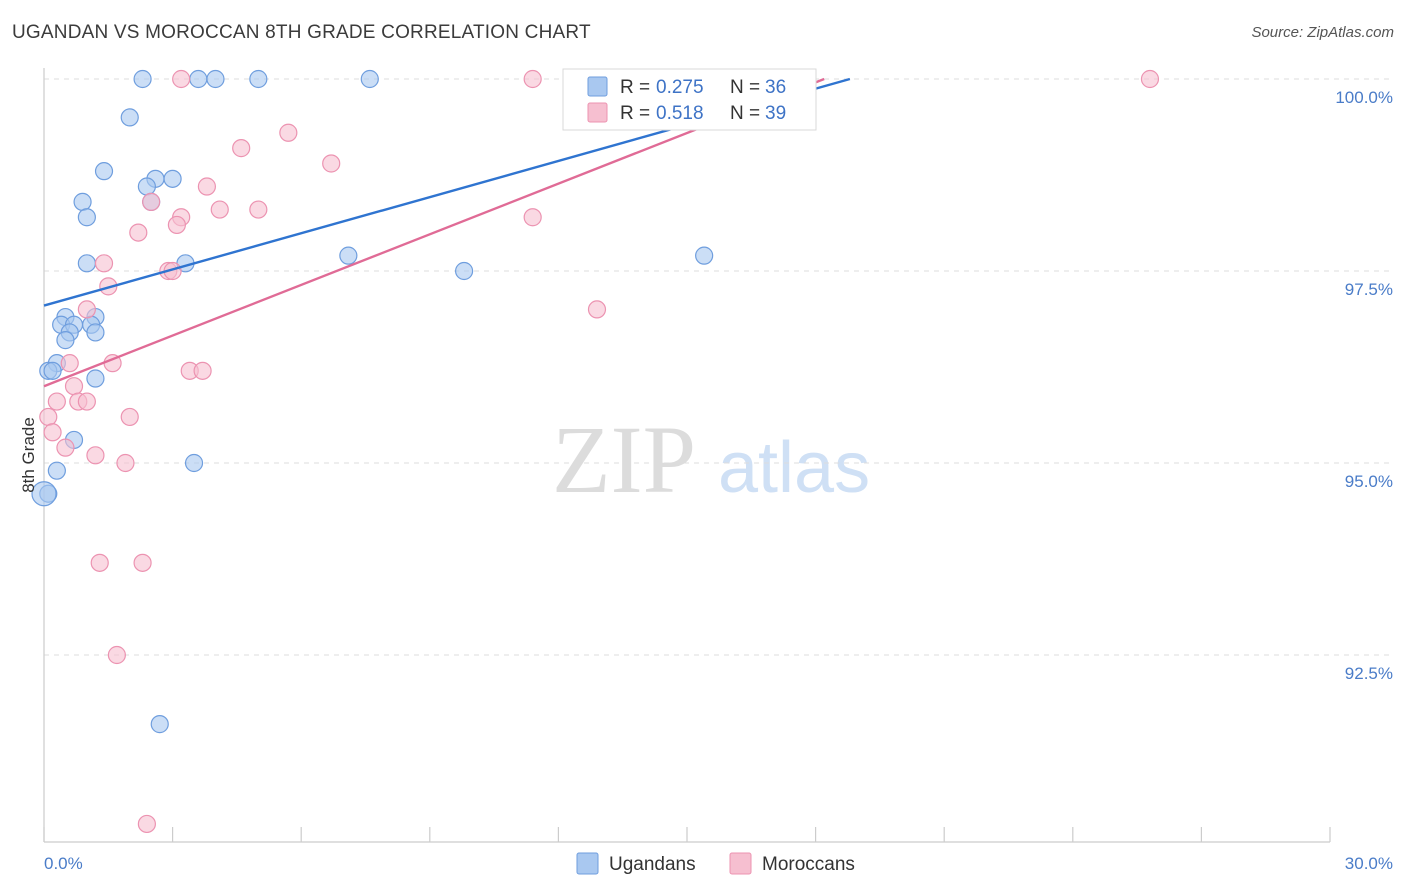 This screenshot has width=1406, height=892. Describe the element at coordinates (775, 113) in the screenshot. I see `legend-n-value-moroccans: 39` at that location.